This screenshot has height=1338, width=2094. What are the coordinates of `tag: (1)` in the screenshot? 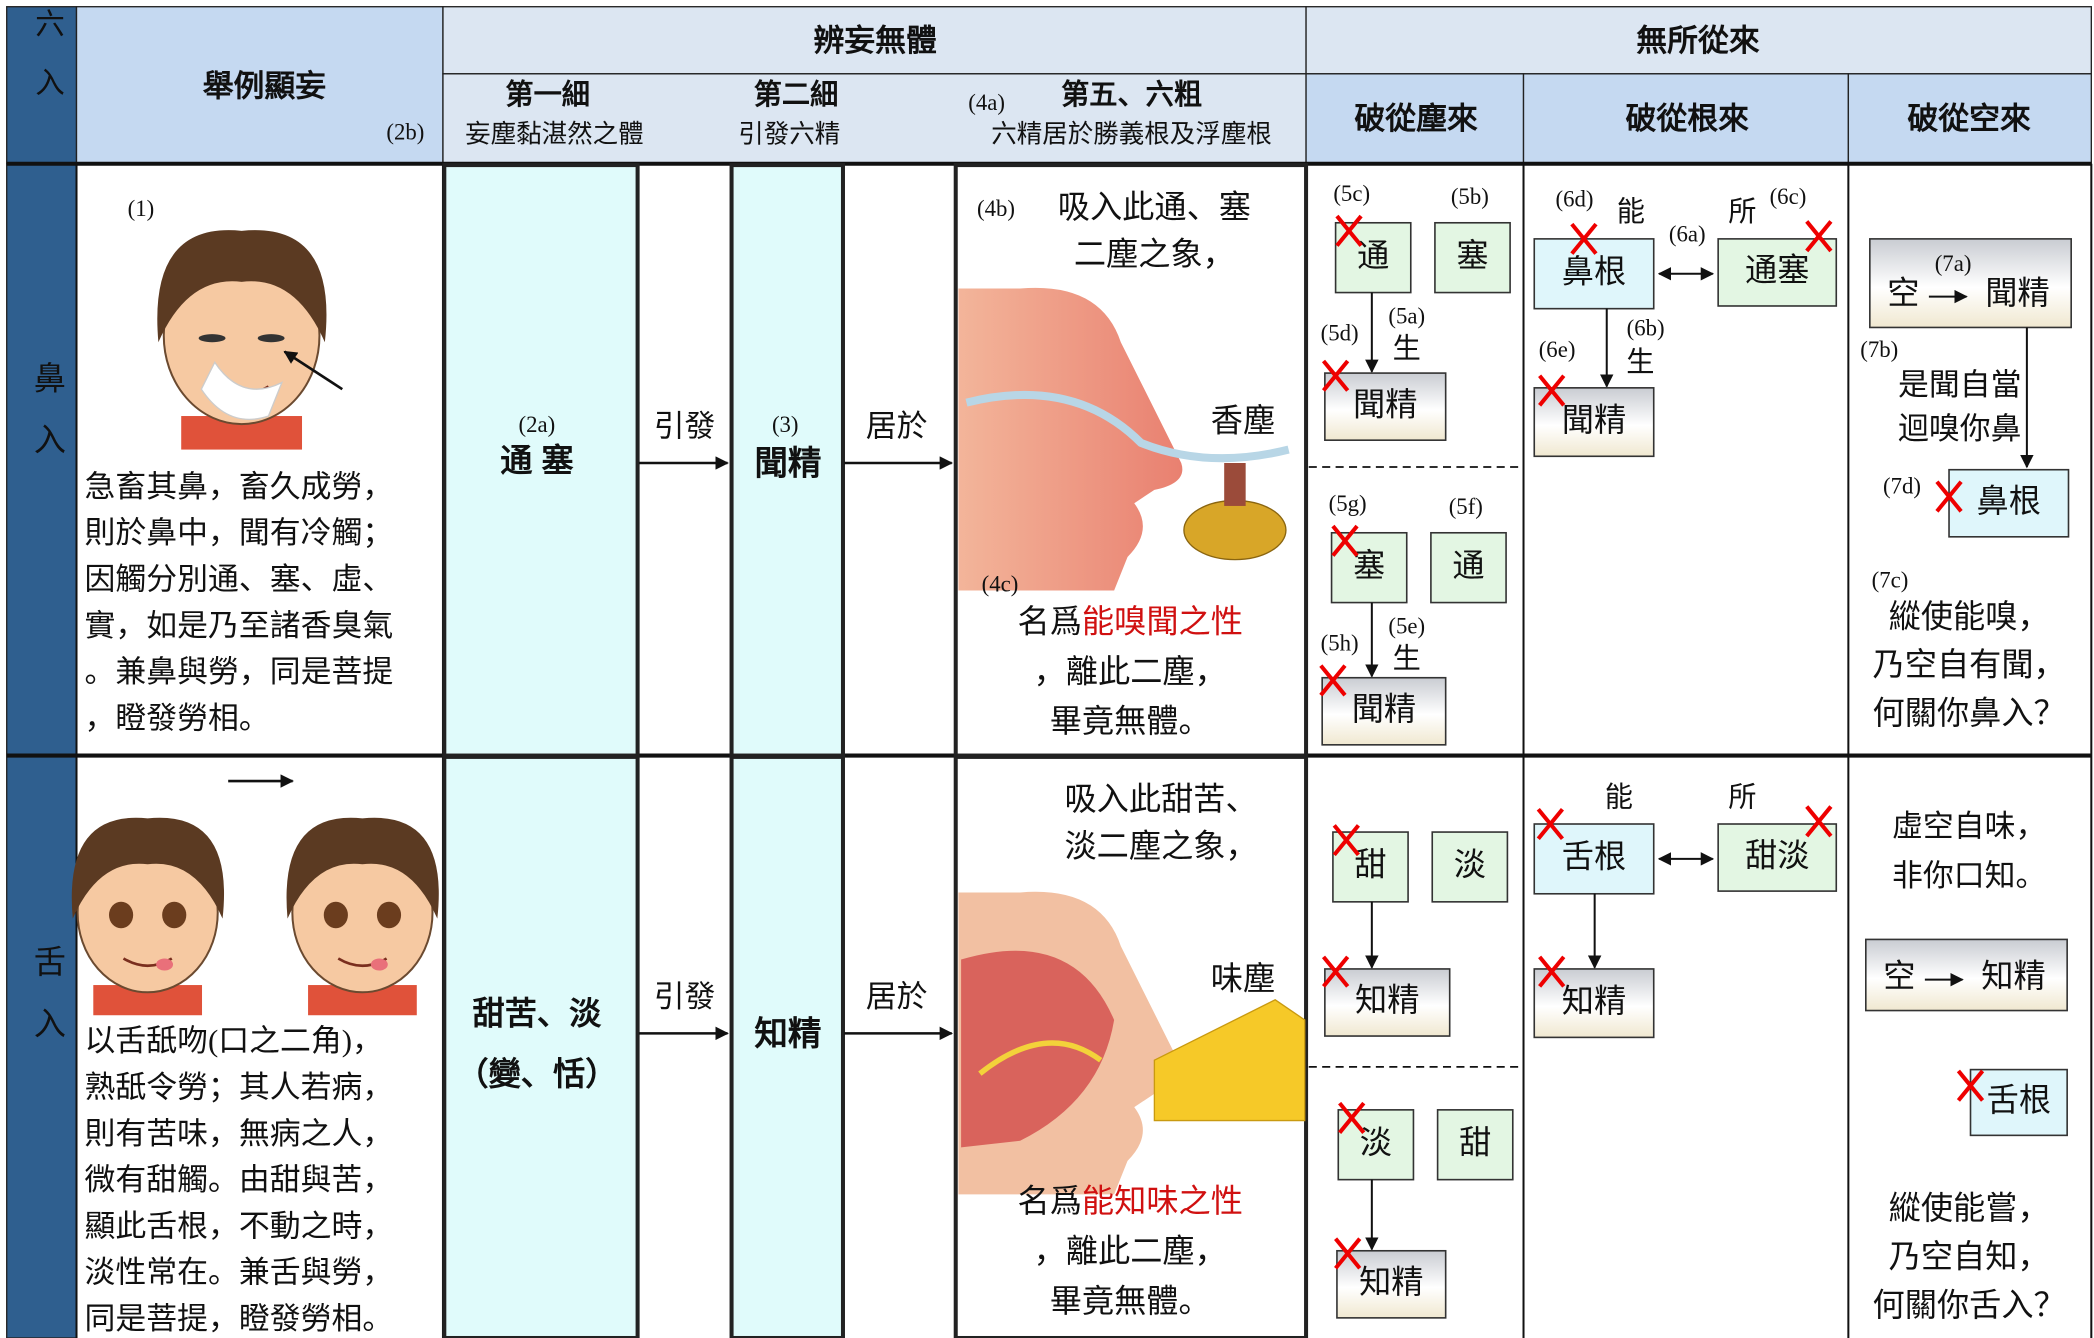 It's located at (141, 208).